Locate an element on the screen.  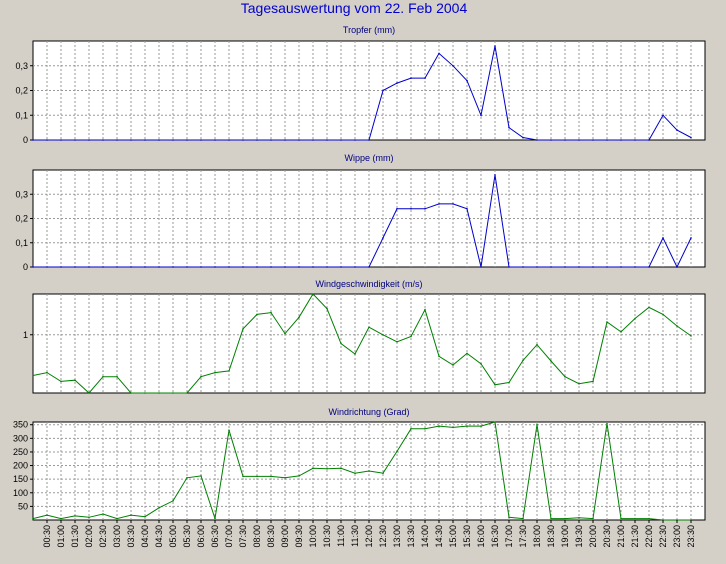
x-tick-label: 02:30 is located at coordinates (103, 536).